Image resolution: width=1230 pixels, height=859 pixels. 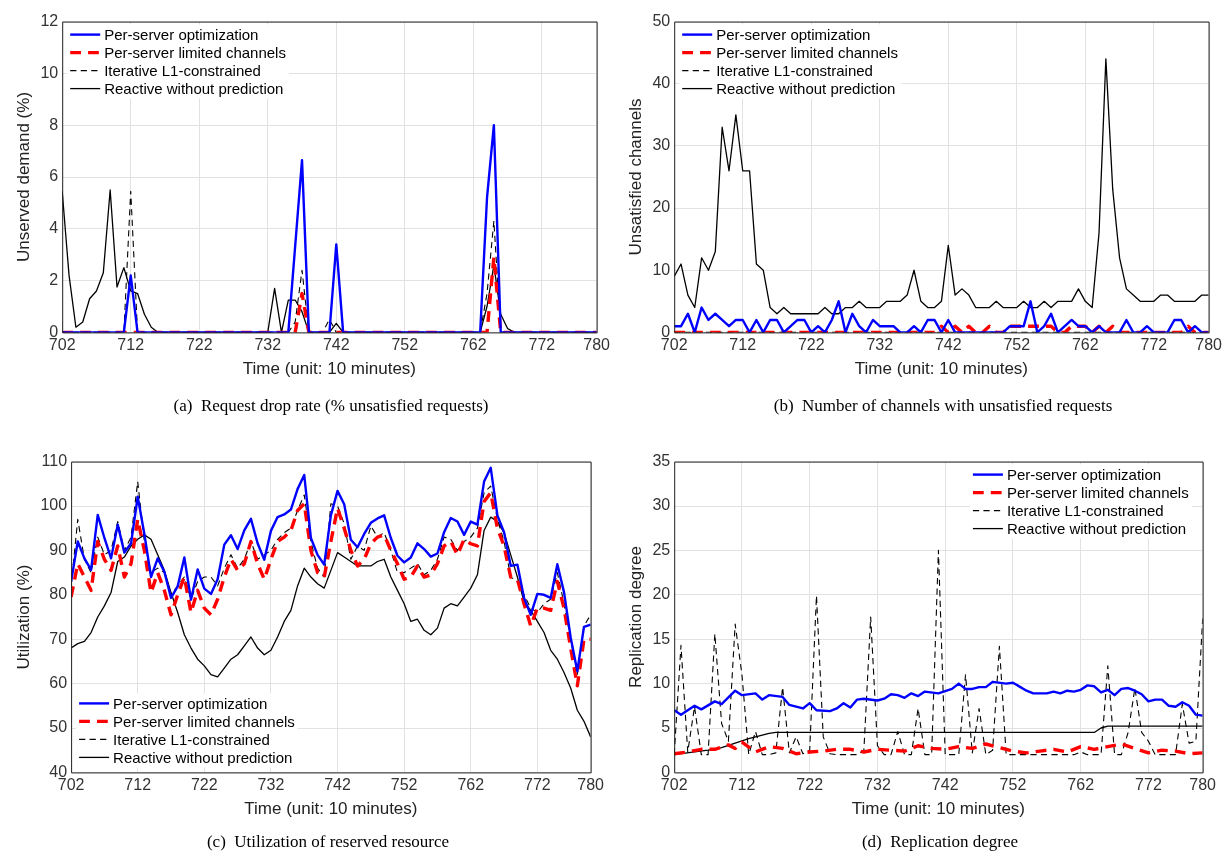 I want to click on y-tick-label: 5, so click(x=666, y=727).